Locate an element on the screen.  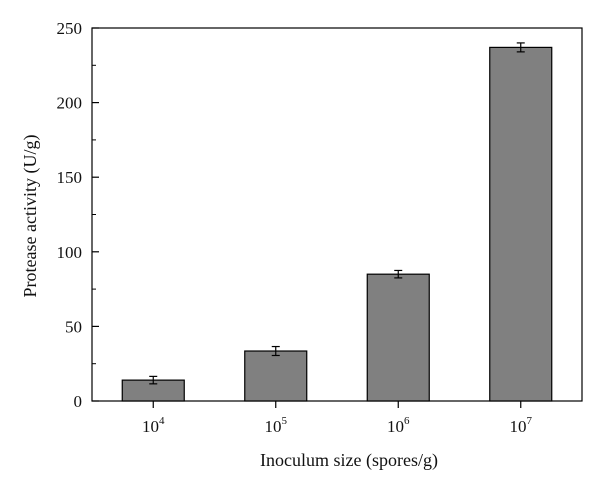
x-axis: 10⁴ 10⁵ 10⁶ 10⁷ is located at coordinates (337, 418).